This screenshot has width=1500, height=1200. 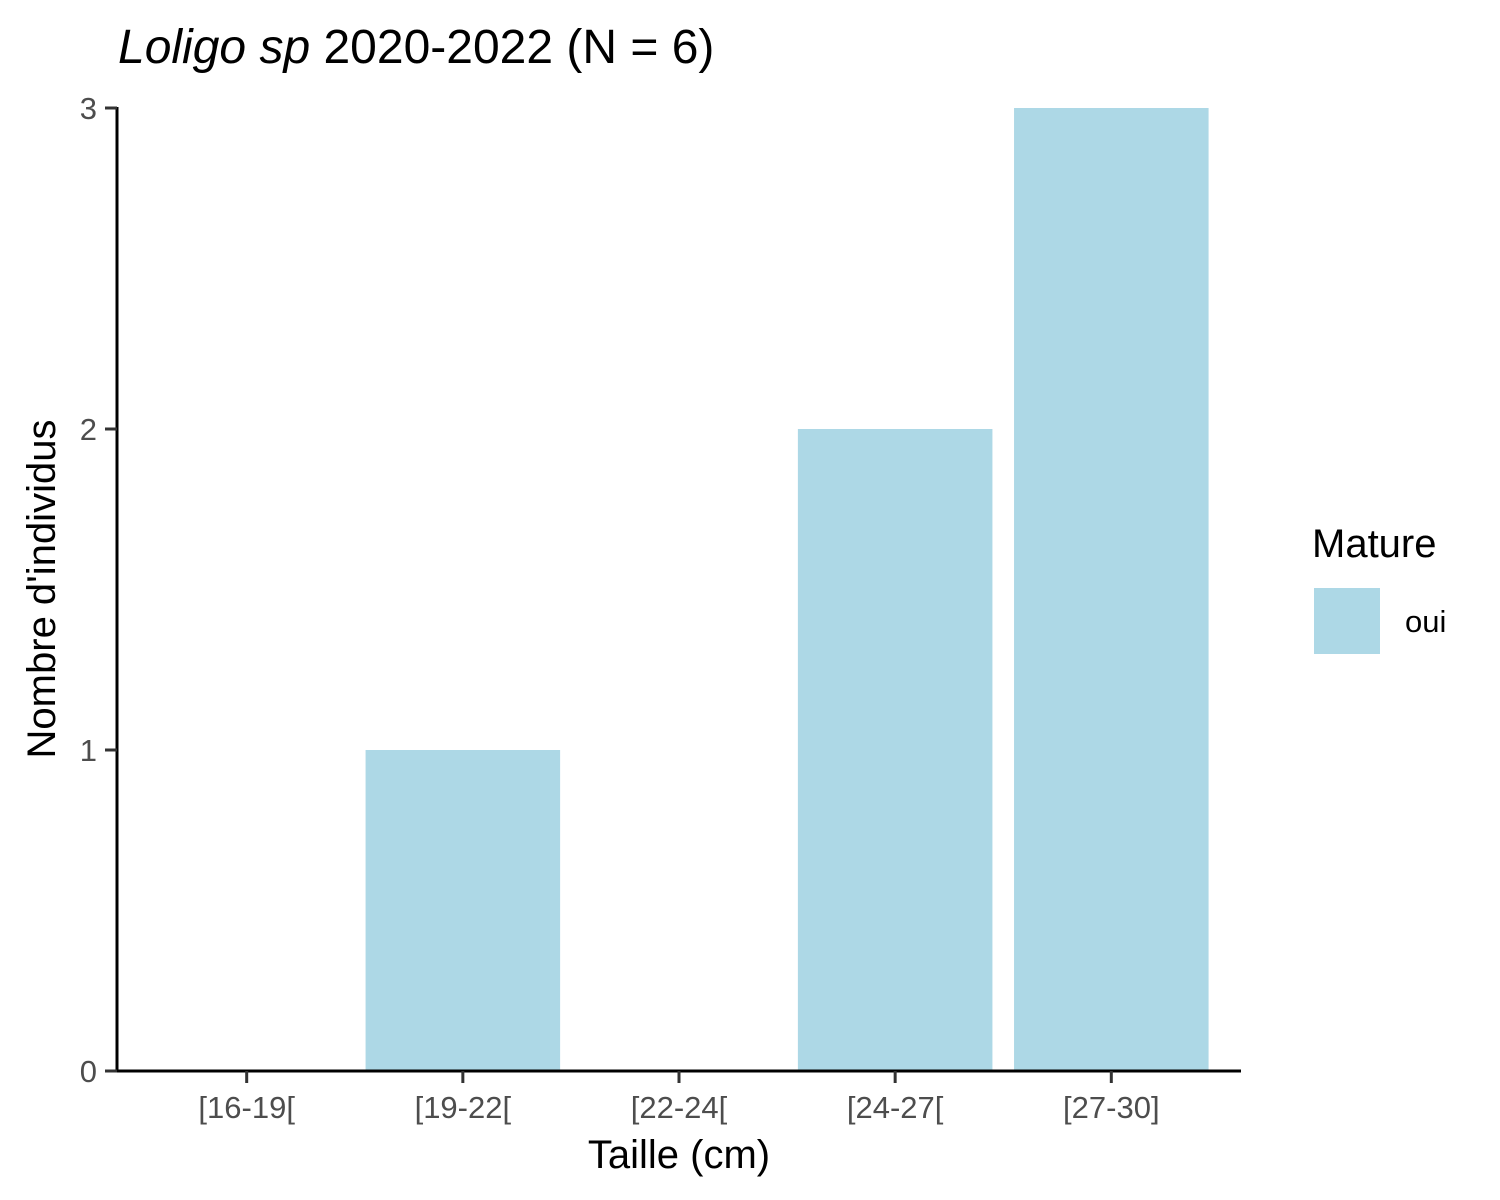 I want to click on chart-title-rest: 2020-2022 (N = 6), so click(x=512, y=47).